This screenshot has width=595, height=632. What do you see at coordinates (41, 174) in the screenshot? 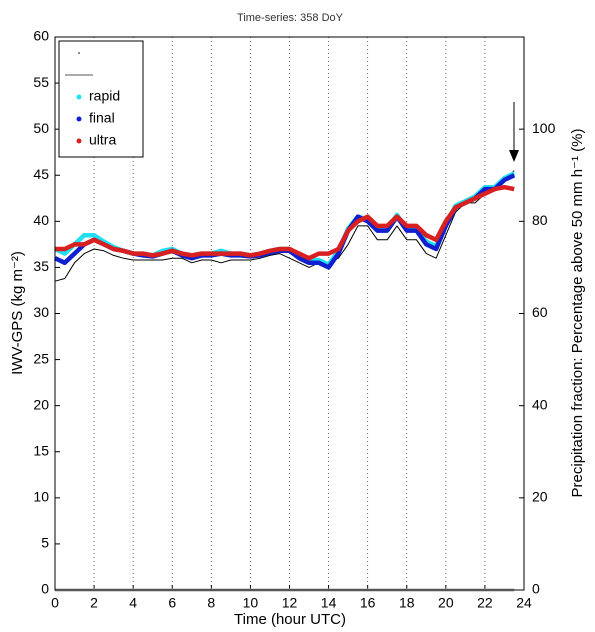
I see `y-tick-label: 45` at bounding box center [41, 174].